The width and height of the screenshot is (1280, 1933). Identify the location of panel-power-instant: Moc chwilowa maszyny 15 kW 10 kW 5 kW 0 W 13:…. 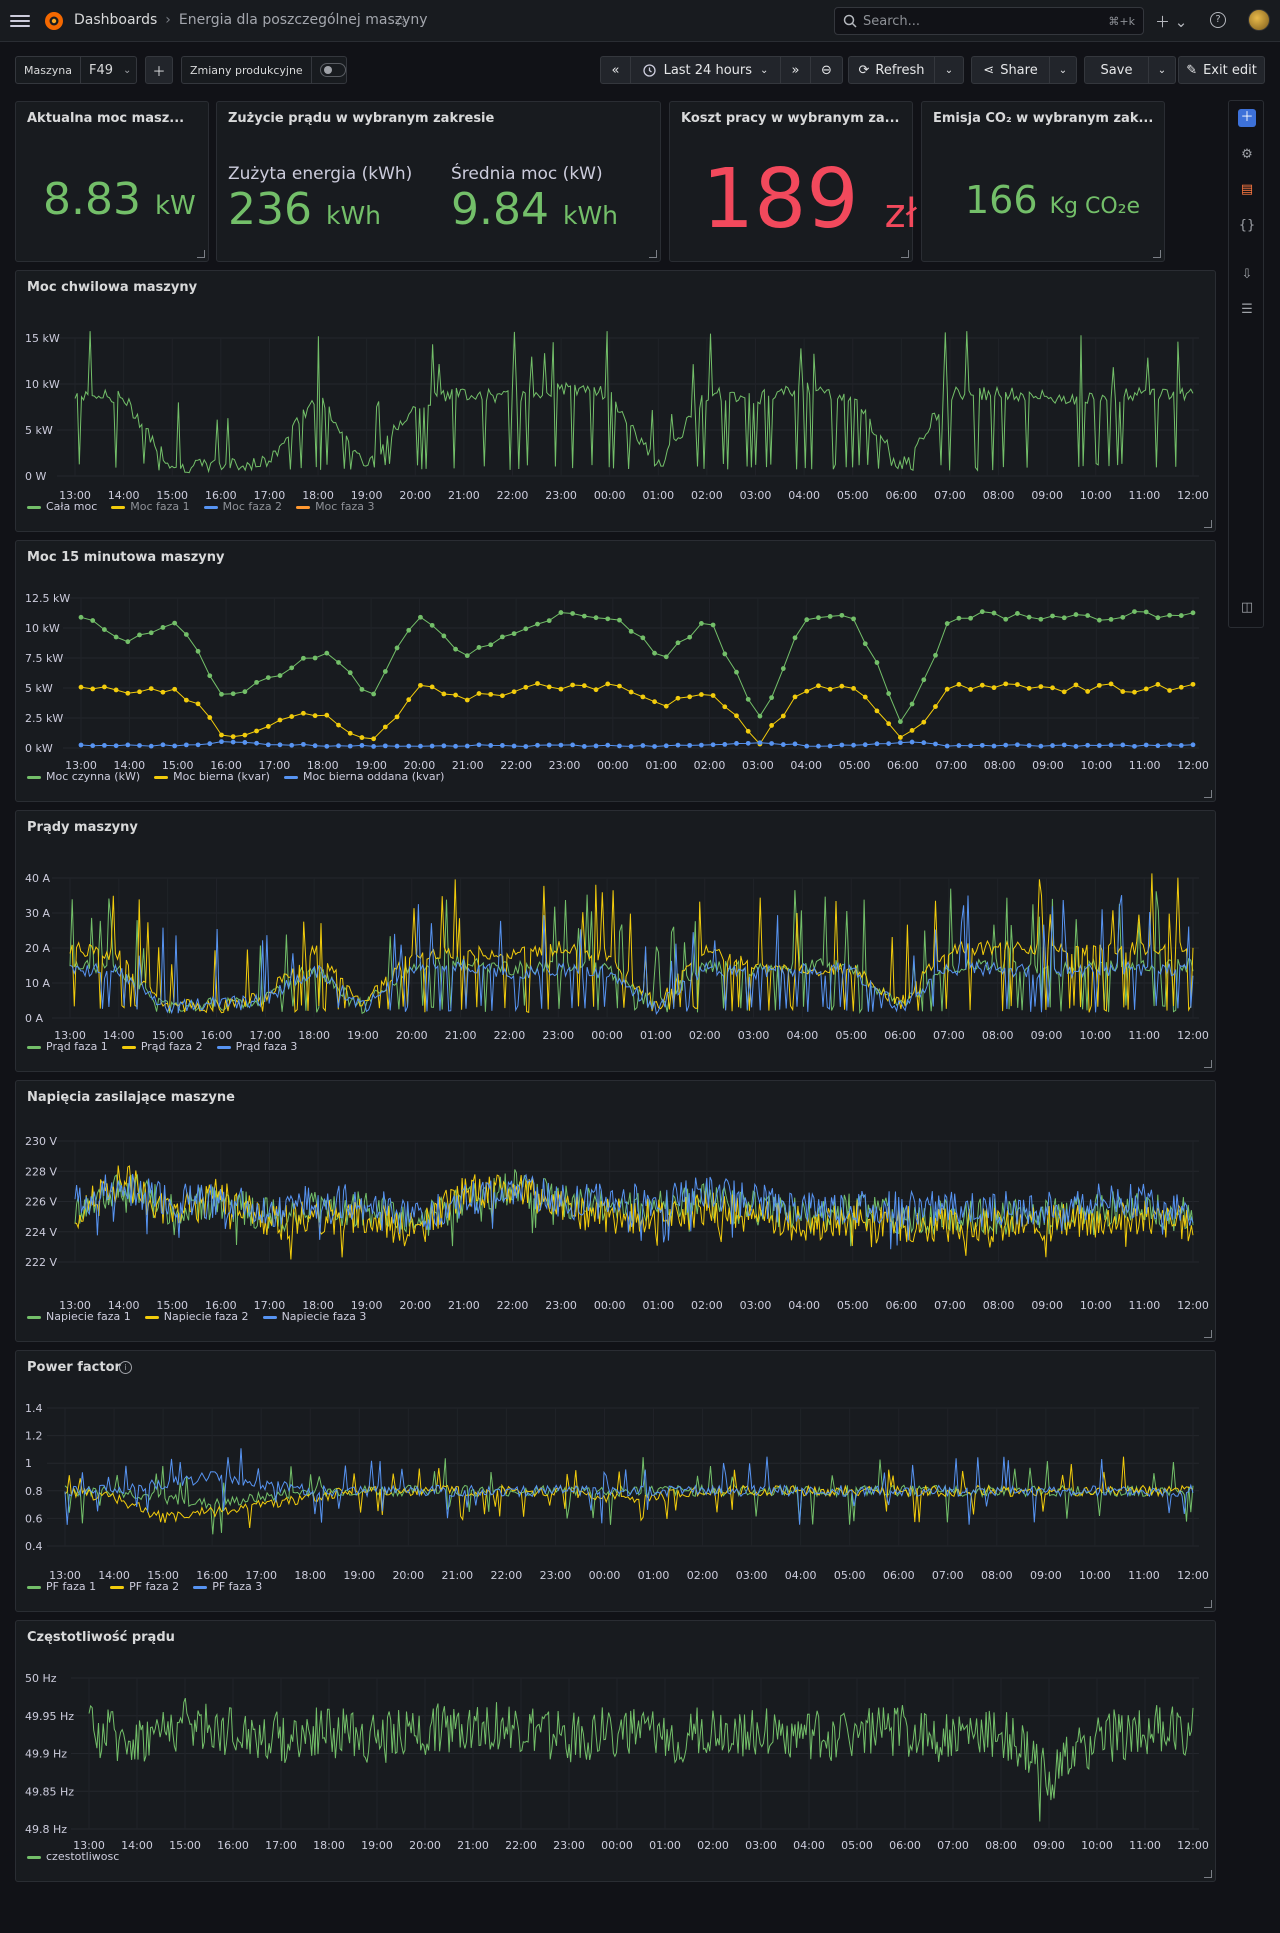
(615, 401).